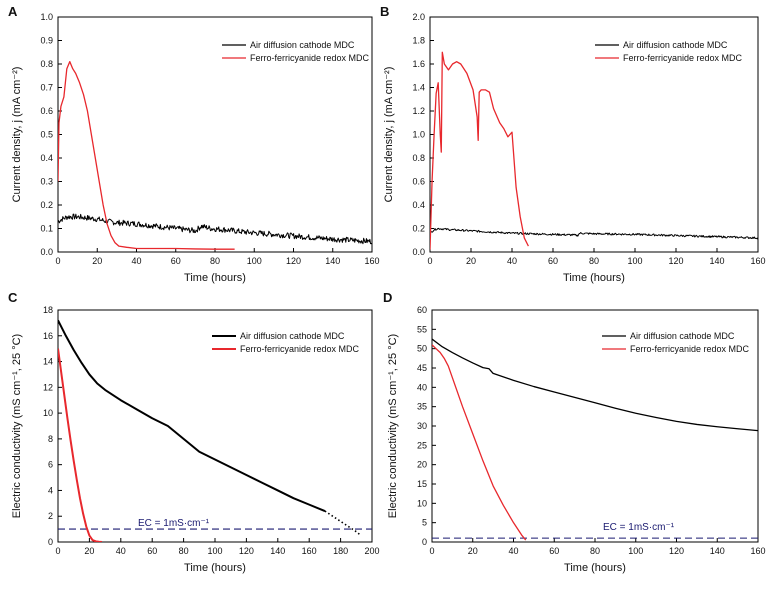  I want to click on y-tick-label: 0, so click(424, 542).